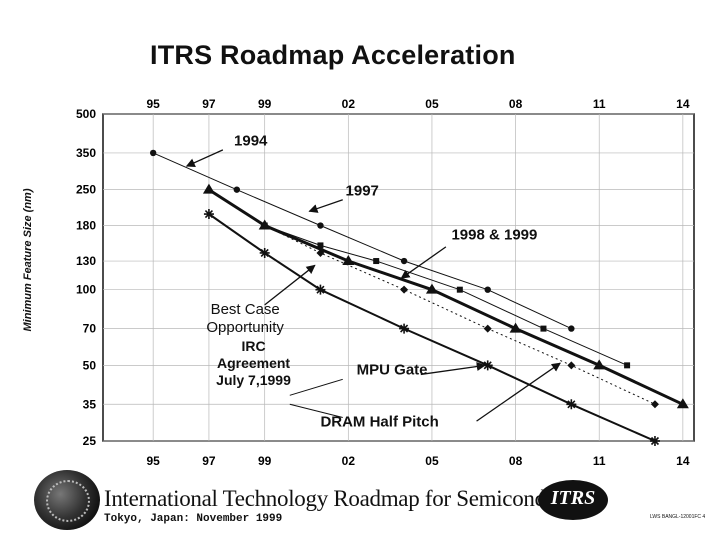  I want to click on annotation-line: 1997, so click(362, 190).